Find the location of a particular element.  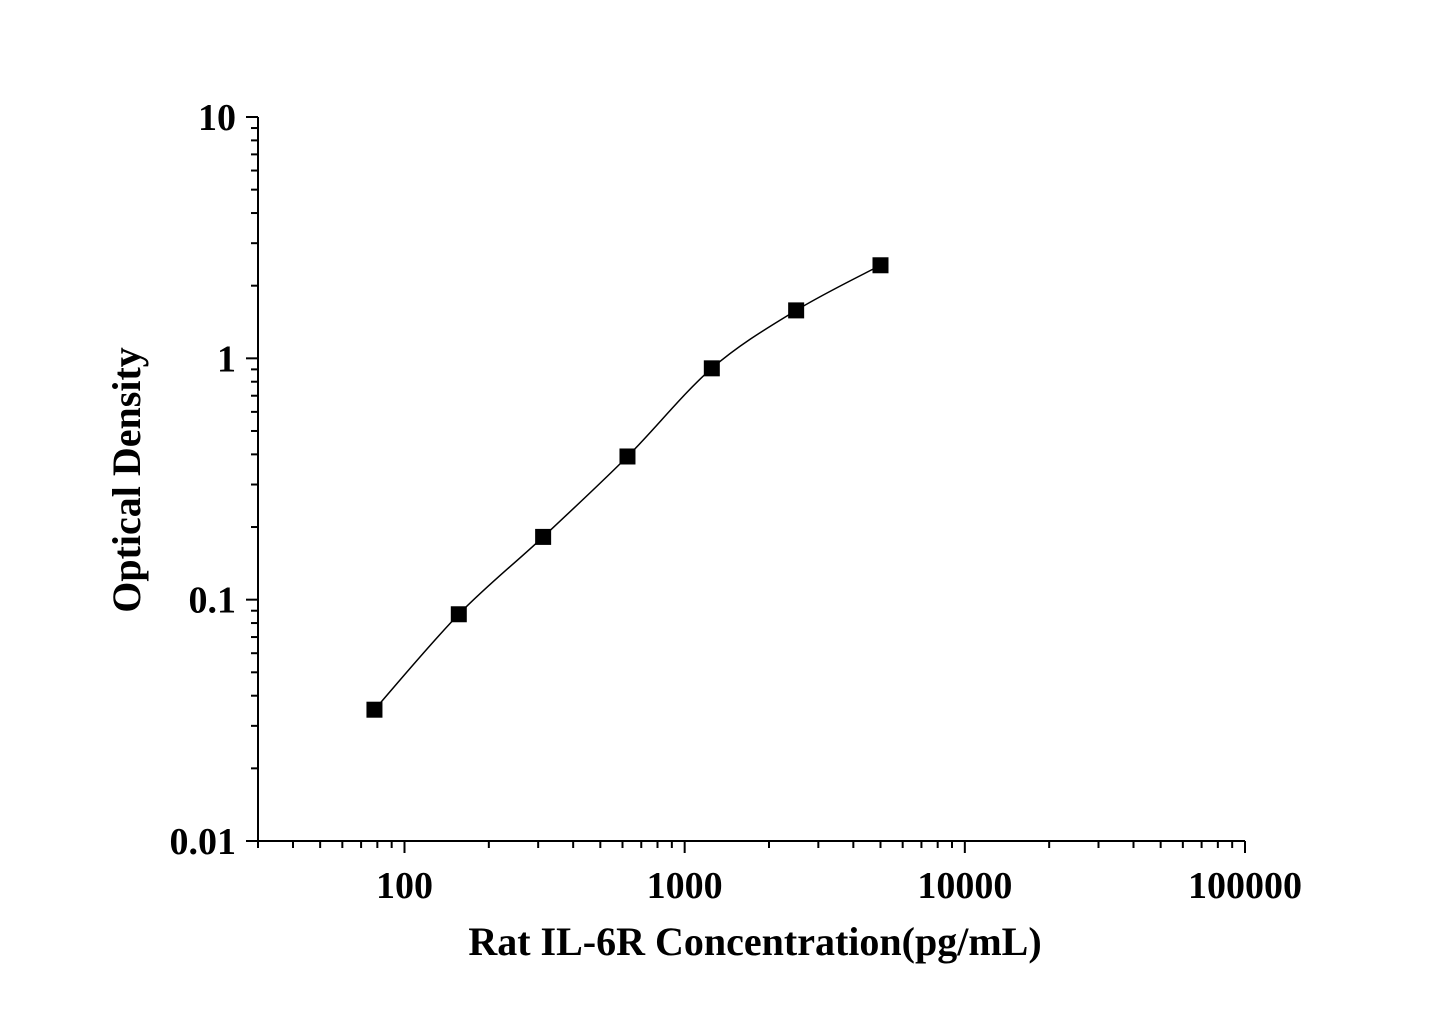

x-tick-label: 10000 is located at coordinates (964, 886).